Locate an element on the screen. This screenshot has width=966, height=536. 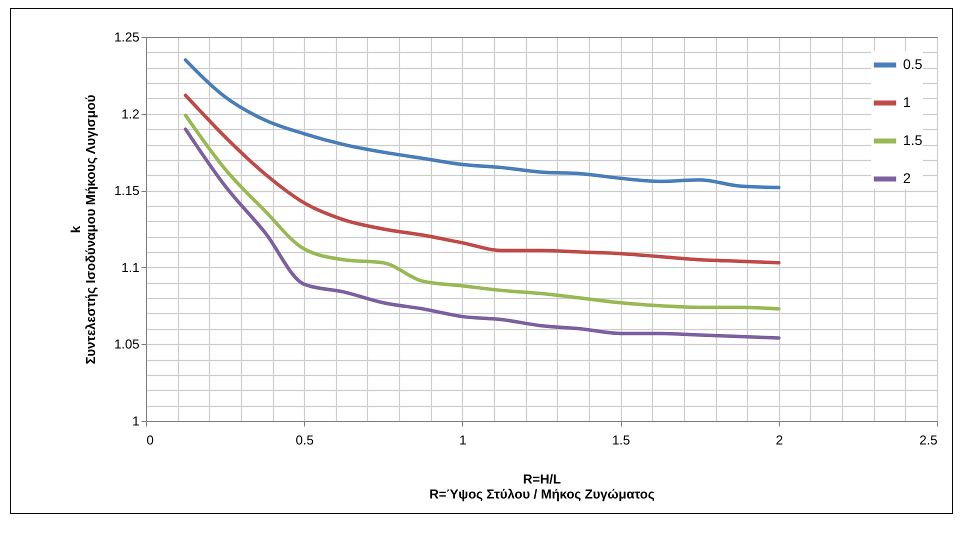
x-tick-label: 1 is located at coordinates (463, 440).